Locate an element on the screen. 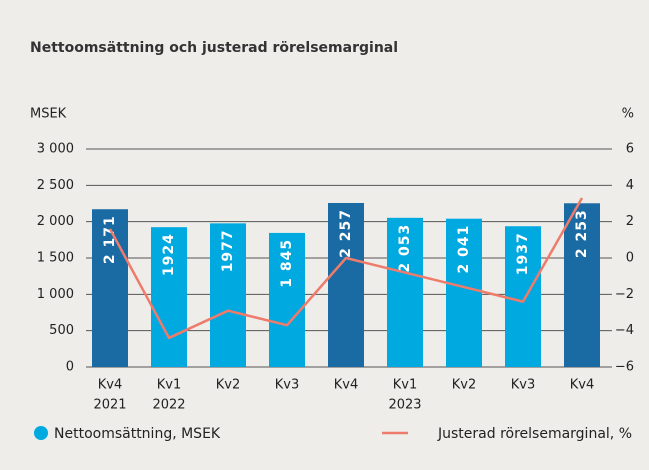 This screenshot has height=470, width=649. x-tick-year: 2021 is located at coordinates (109, 405).